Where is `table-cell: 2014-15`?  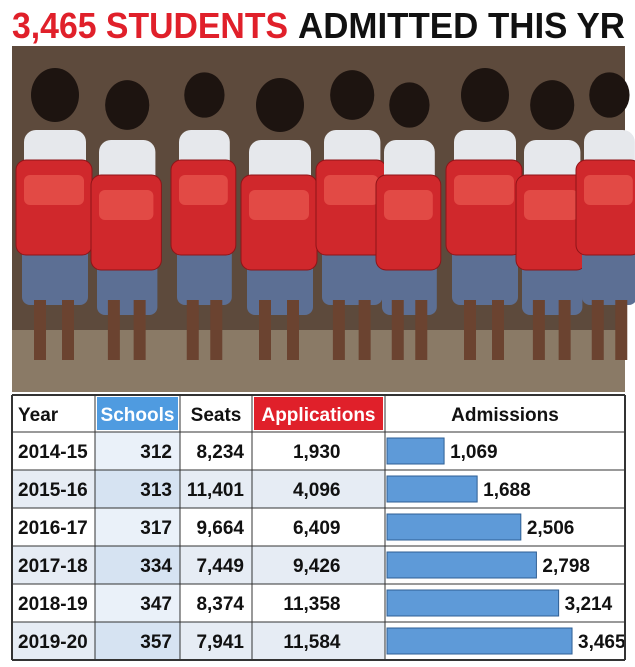 table-cell: 2014-15 is located at coordinates (53, 452).